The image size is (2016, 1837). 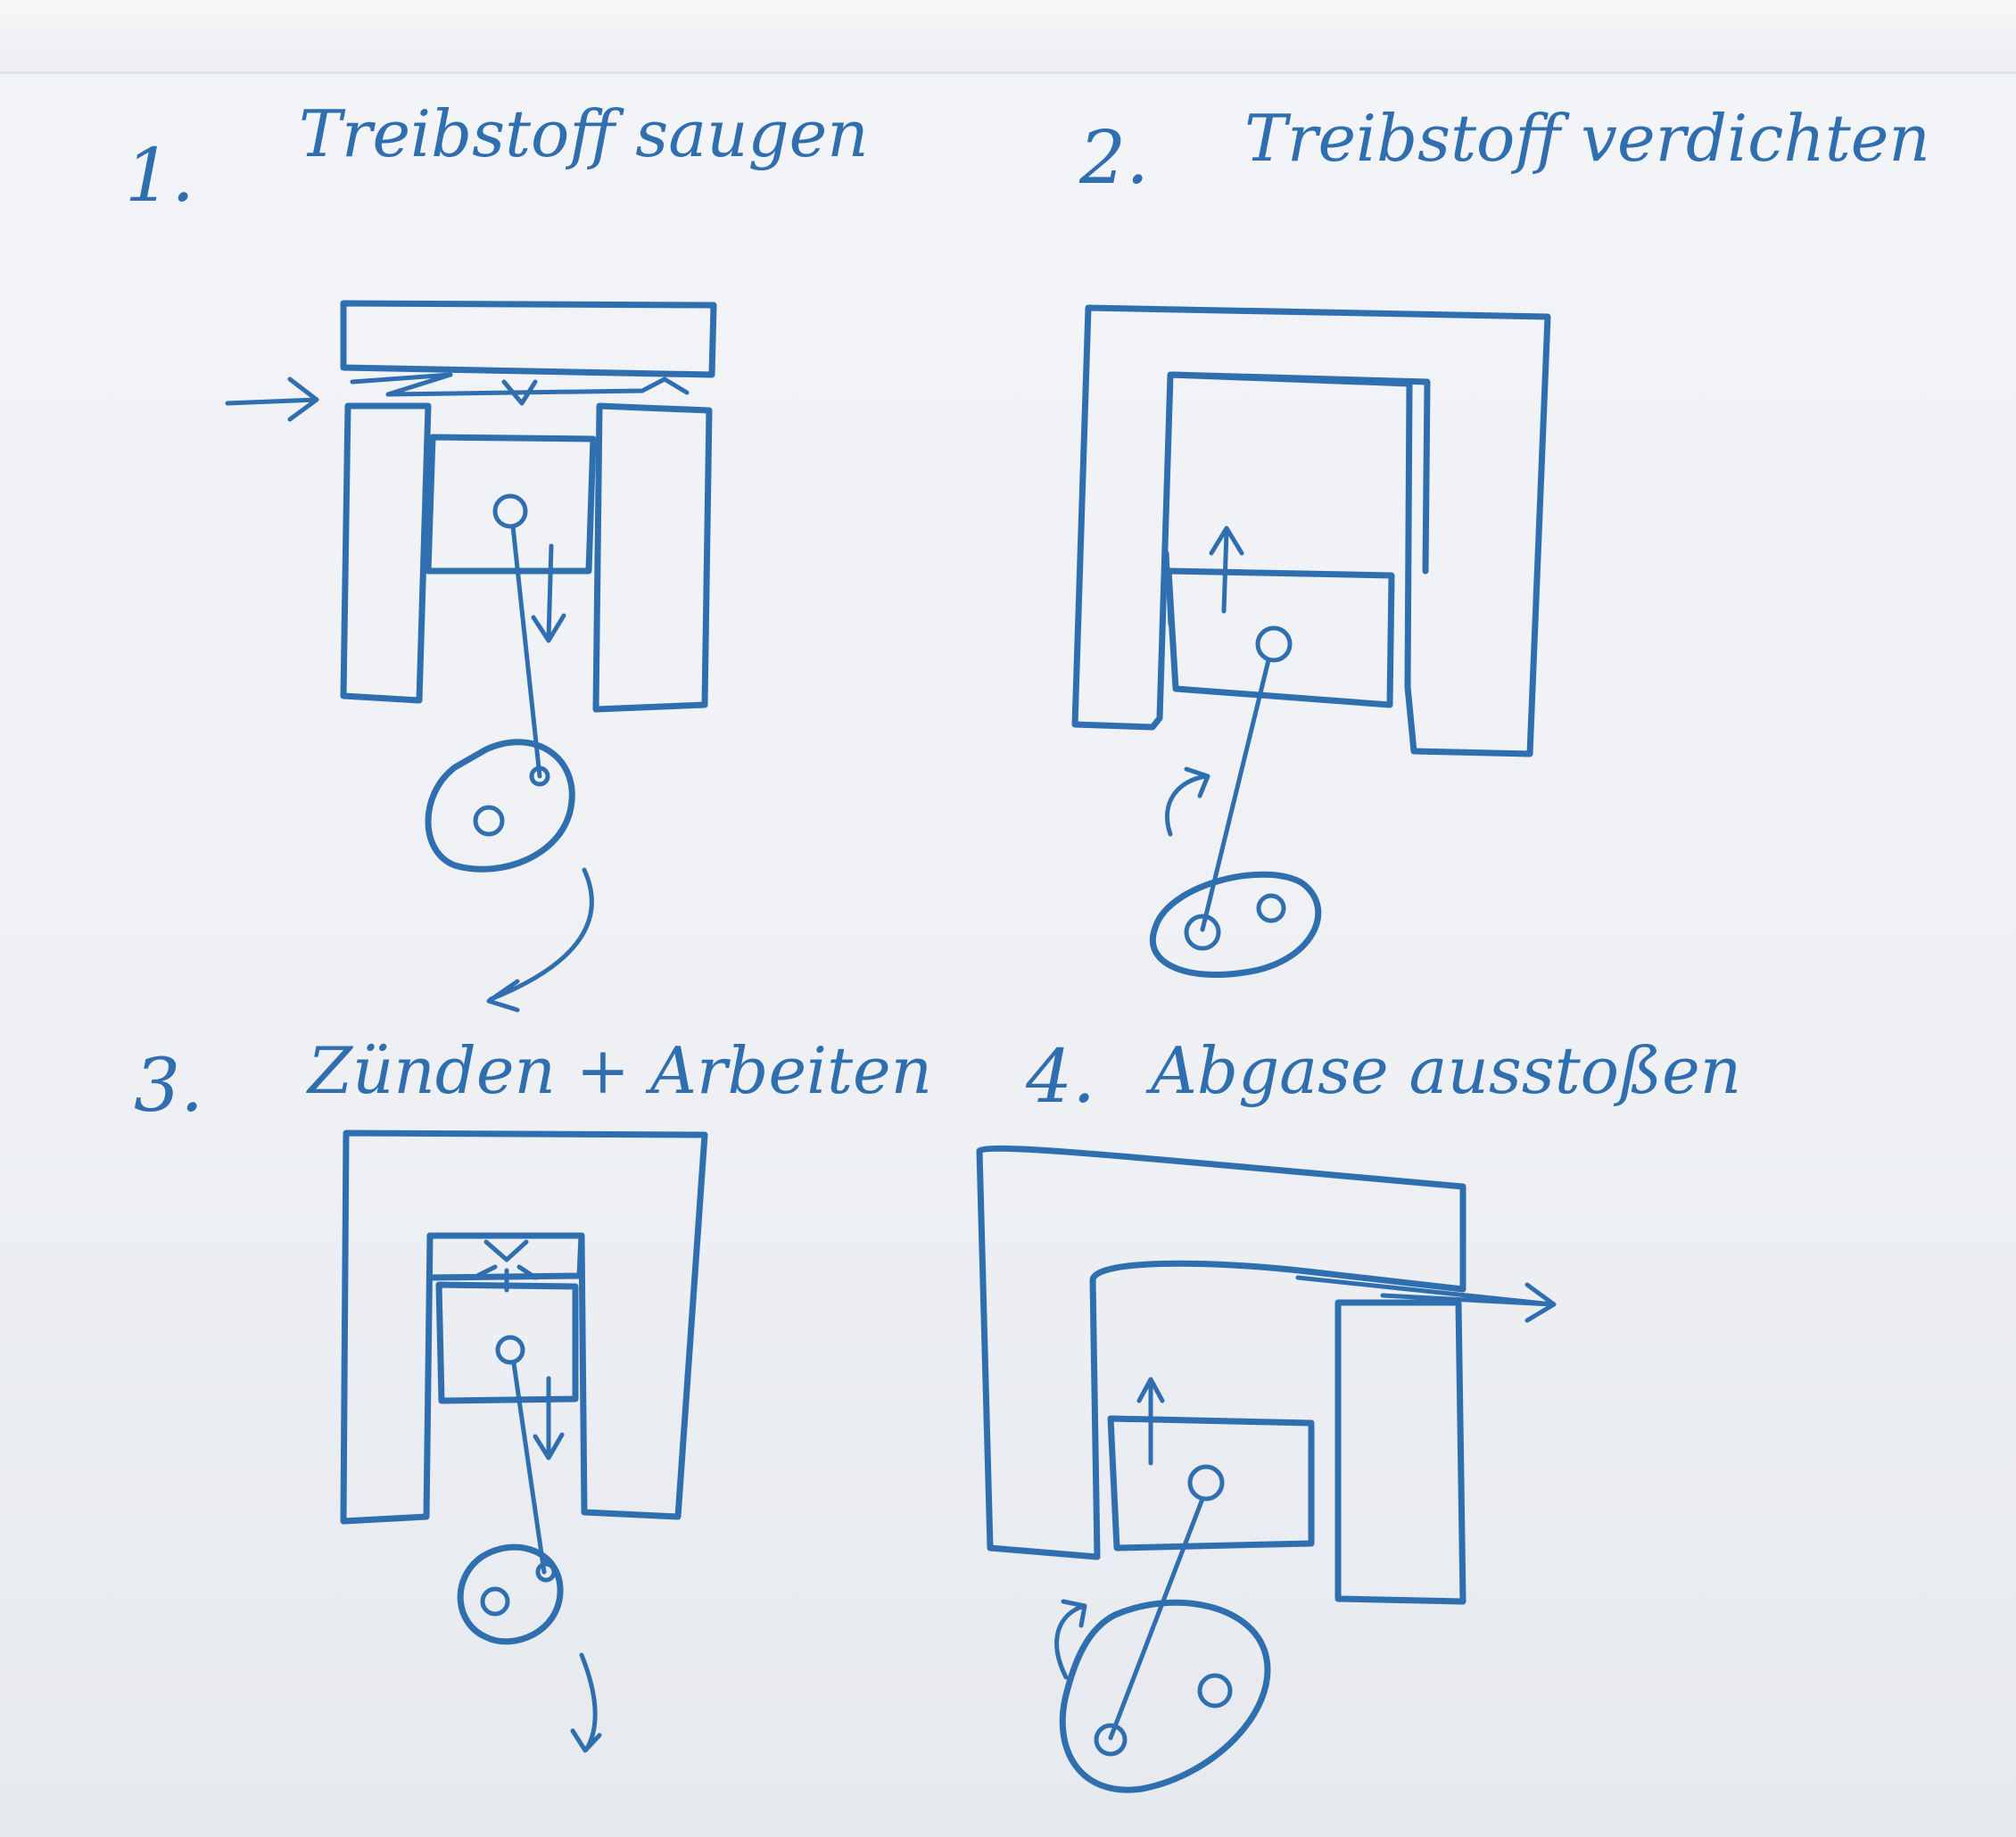 What do you see at coordinates (584, 134) in the screenshot?
I see `step-1-title: Treibstoff saugen` at bounding box center [584, 134].